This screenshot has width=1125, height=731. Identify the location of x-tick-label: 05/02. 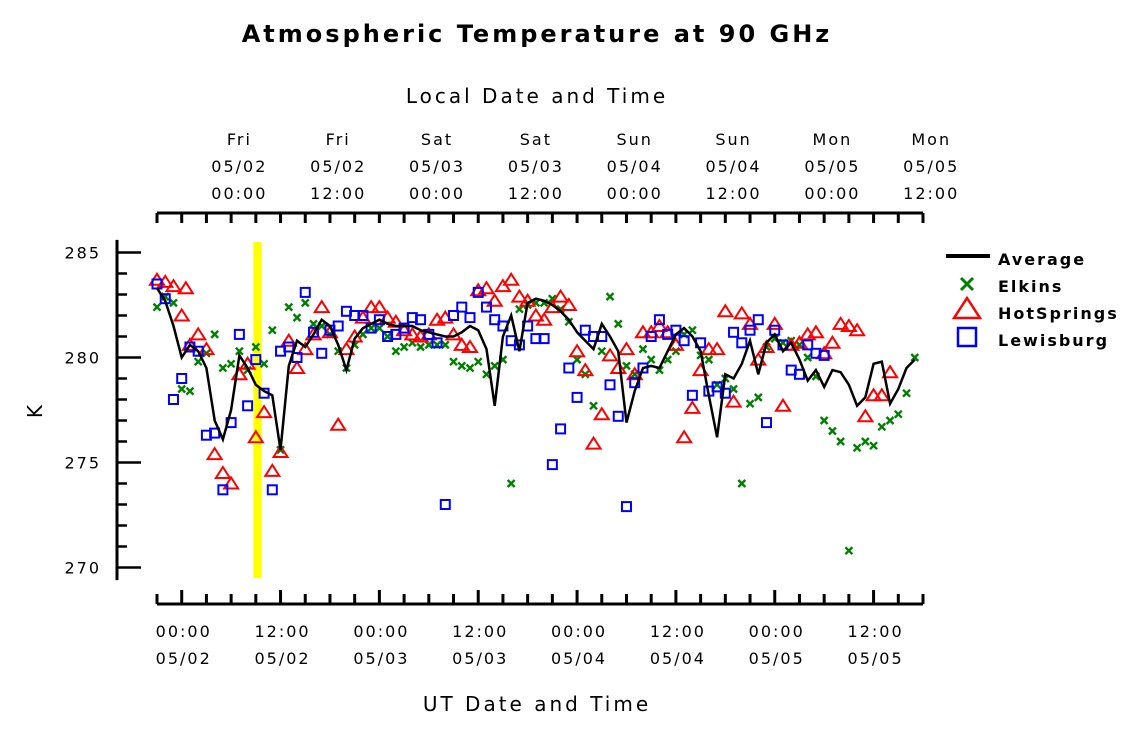
(184, 658).